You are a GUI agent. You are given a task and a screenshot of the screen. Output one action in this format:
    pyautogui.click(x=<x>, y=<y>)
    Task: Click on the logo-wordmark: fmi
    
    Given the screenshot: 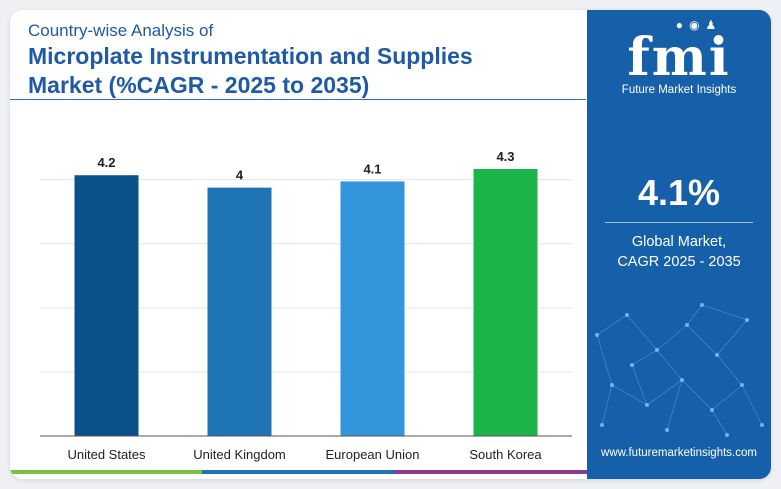 What is the action you would take?
    pyautogui.click(x=679, y=57)
    